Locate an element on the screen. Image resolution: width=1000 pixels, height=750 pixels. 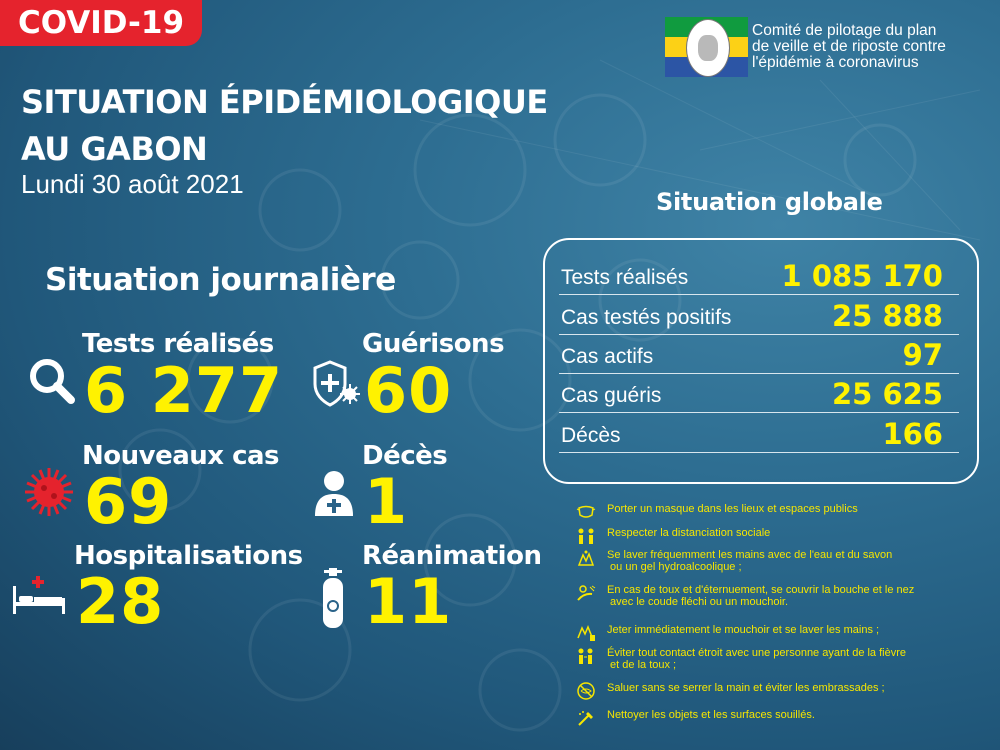
new-cases-value: 69 is located at coordinates (128, 501).